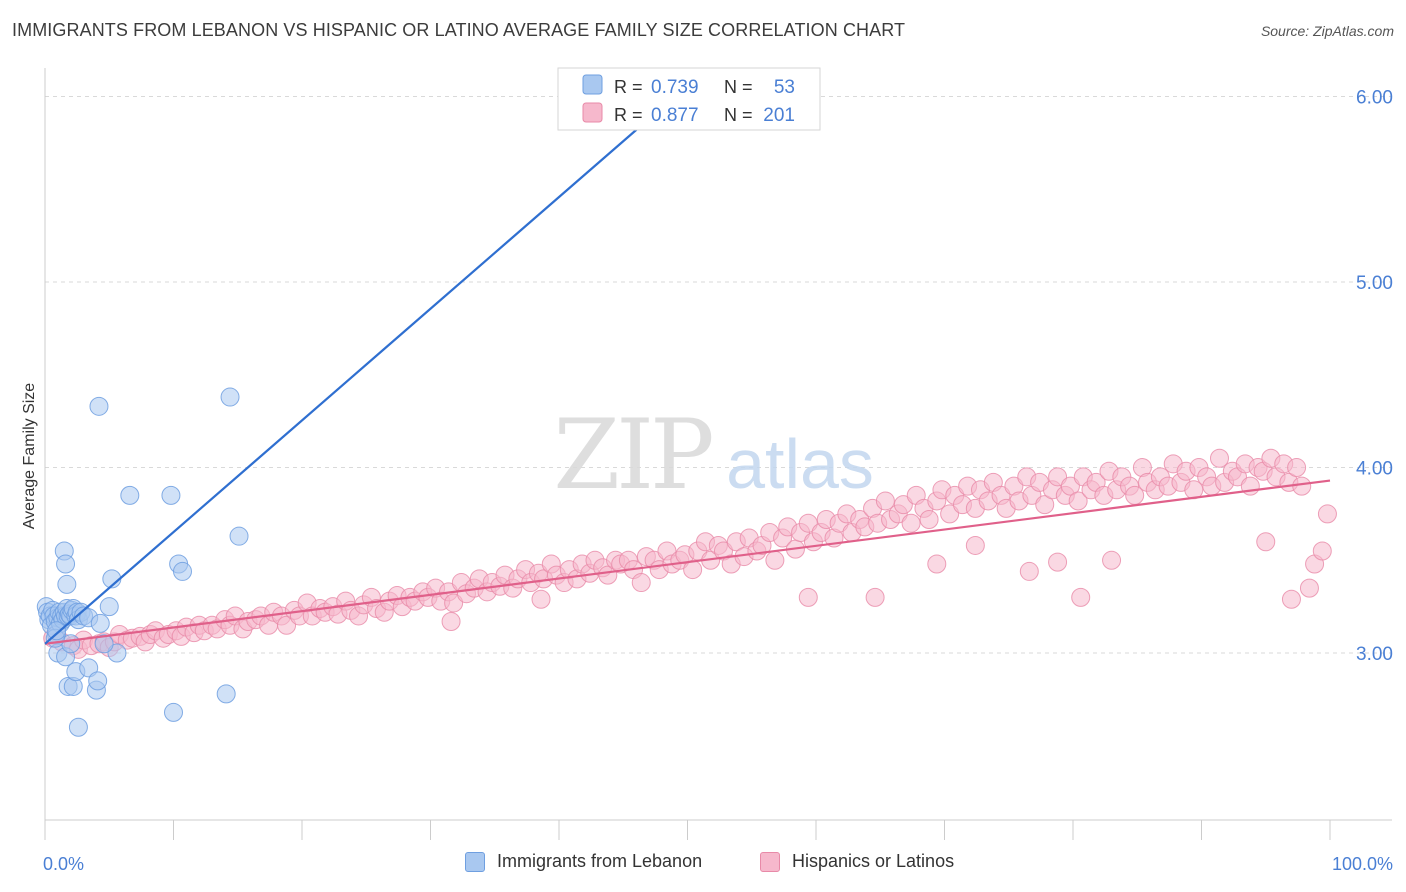 The height and width of the screenshot is (892, 1406). I want to click on y-axis-label: Average Family Size, so click(29, 456).